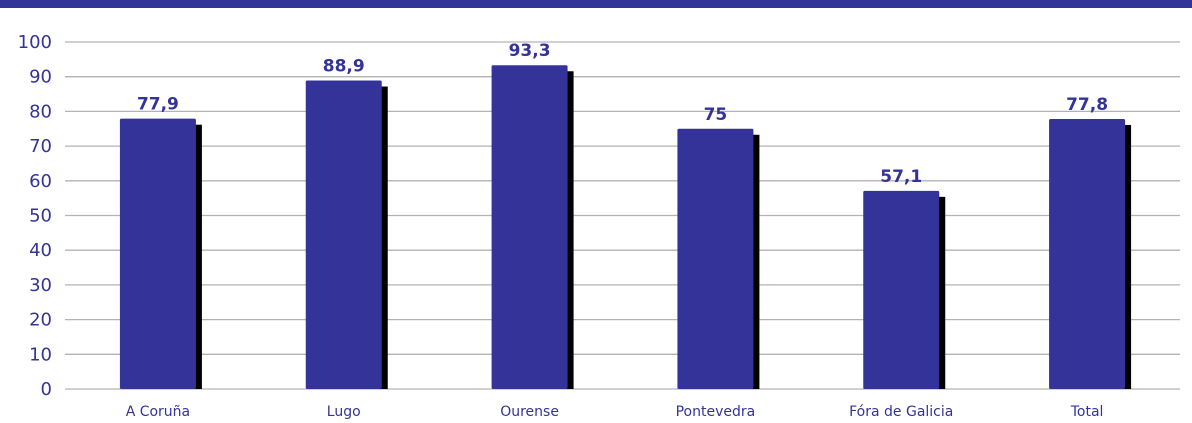 This screenshot has height=423, width=1192. What do you see at coordinates (158, 412) in the screenshot?
I see `x-tick-label: A Coruña` at bounding box center [158, 412].